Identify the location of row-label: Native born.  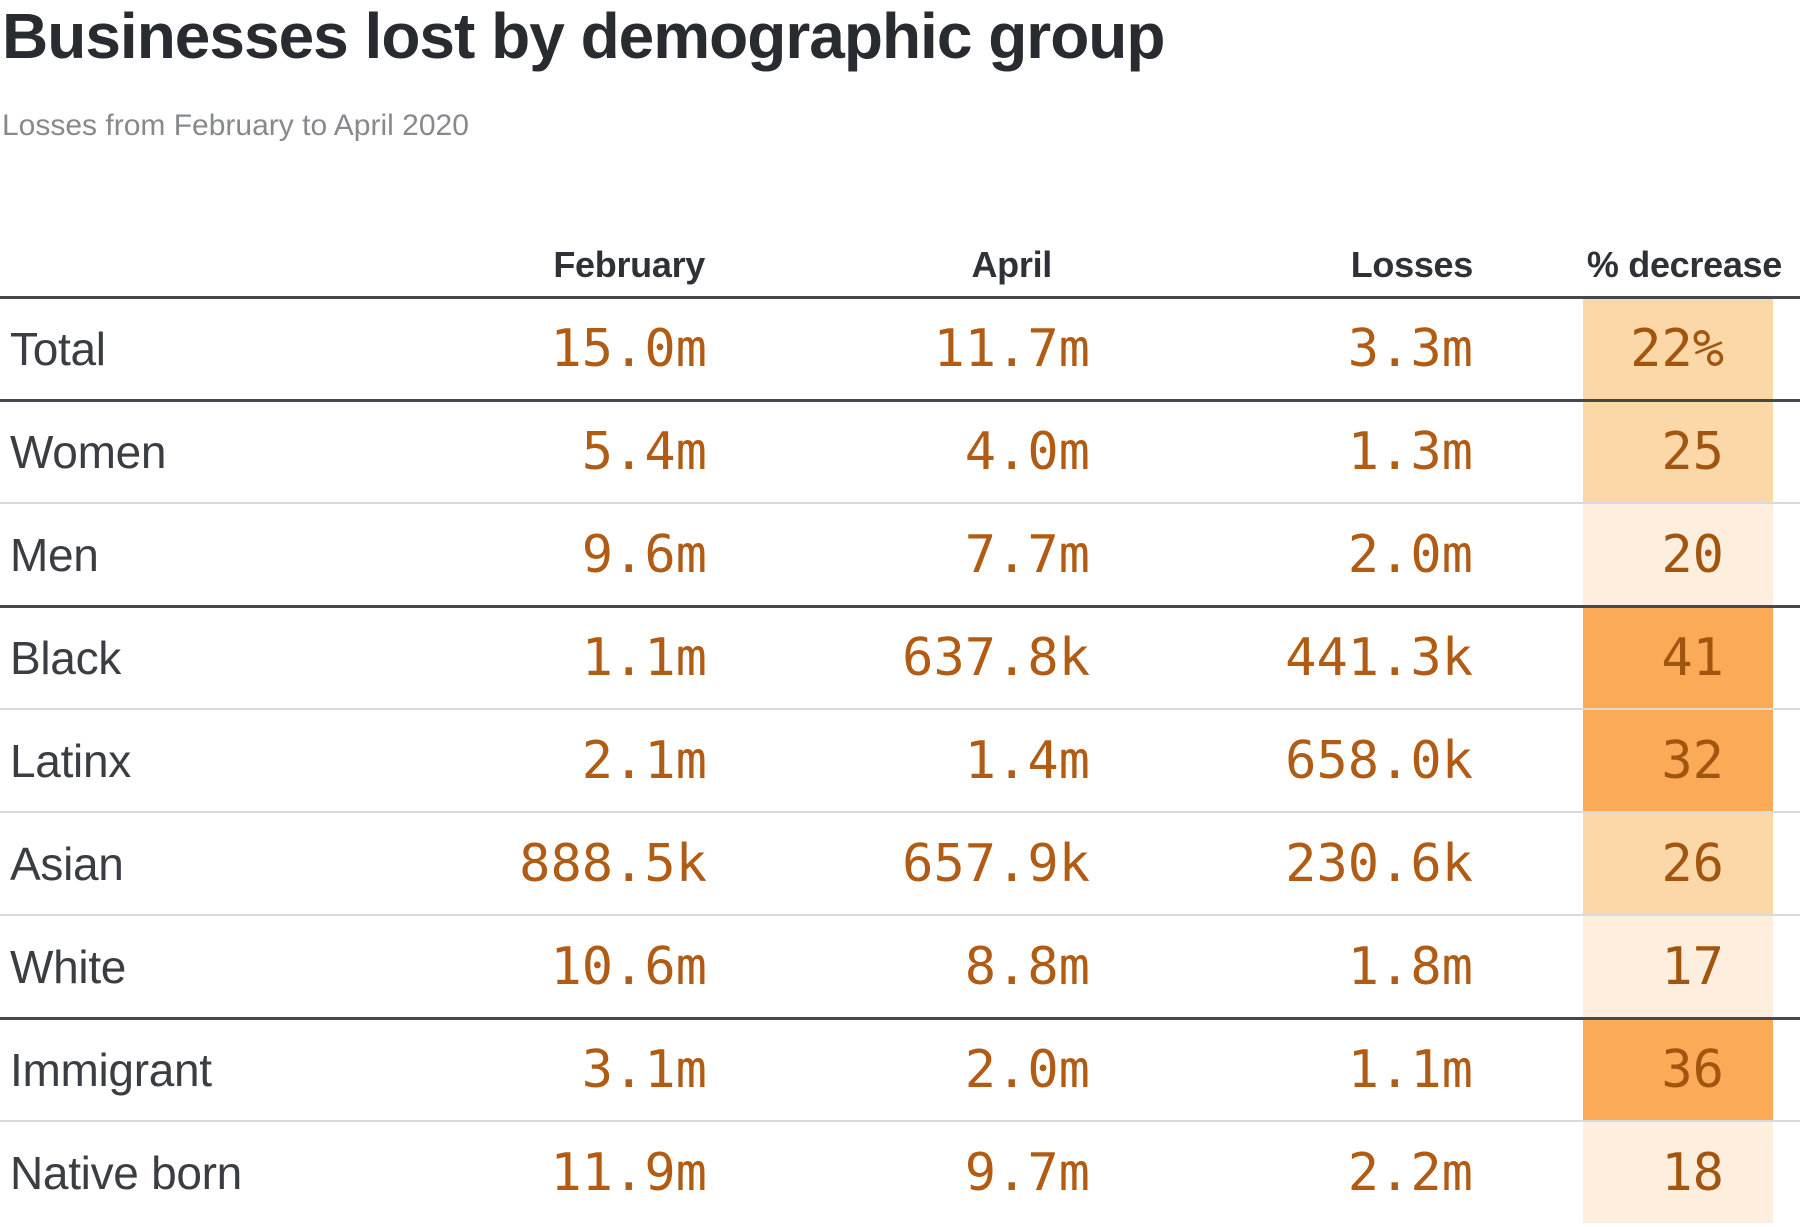
(126, 1172).